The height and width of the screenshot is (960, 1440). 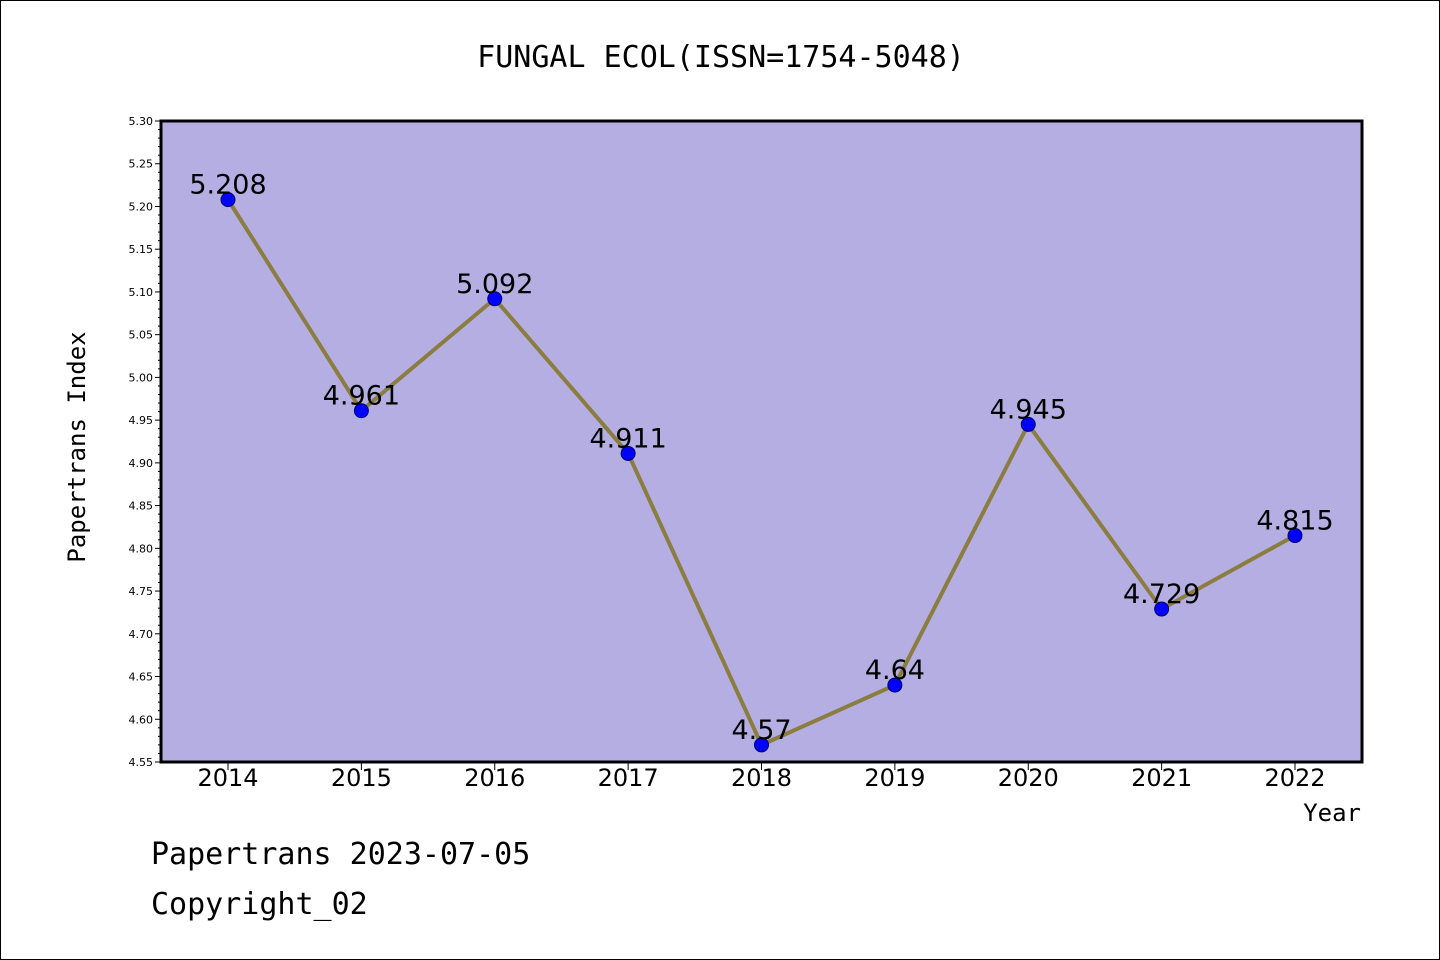 I want to click on data-value-label: 4.64, so click(x=895, y=670).